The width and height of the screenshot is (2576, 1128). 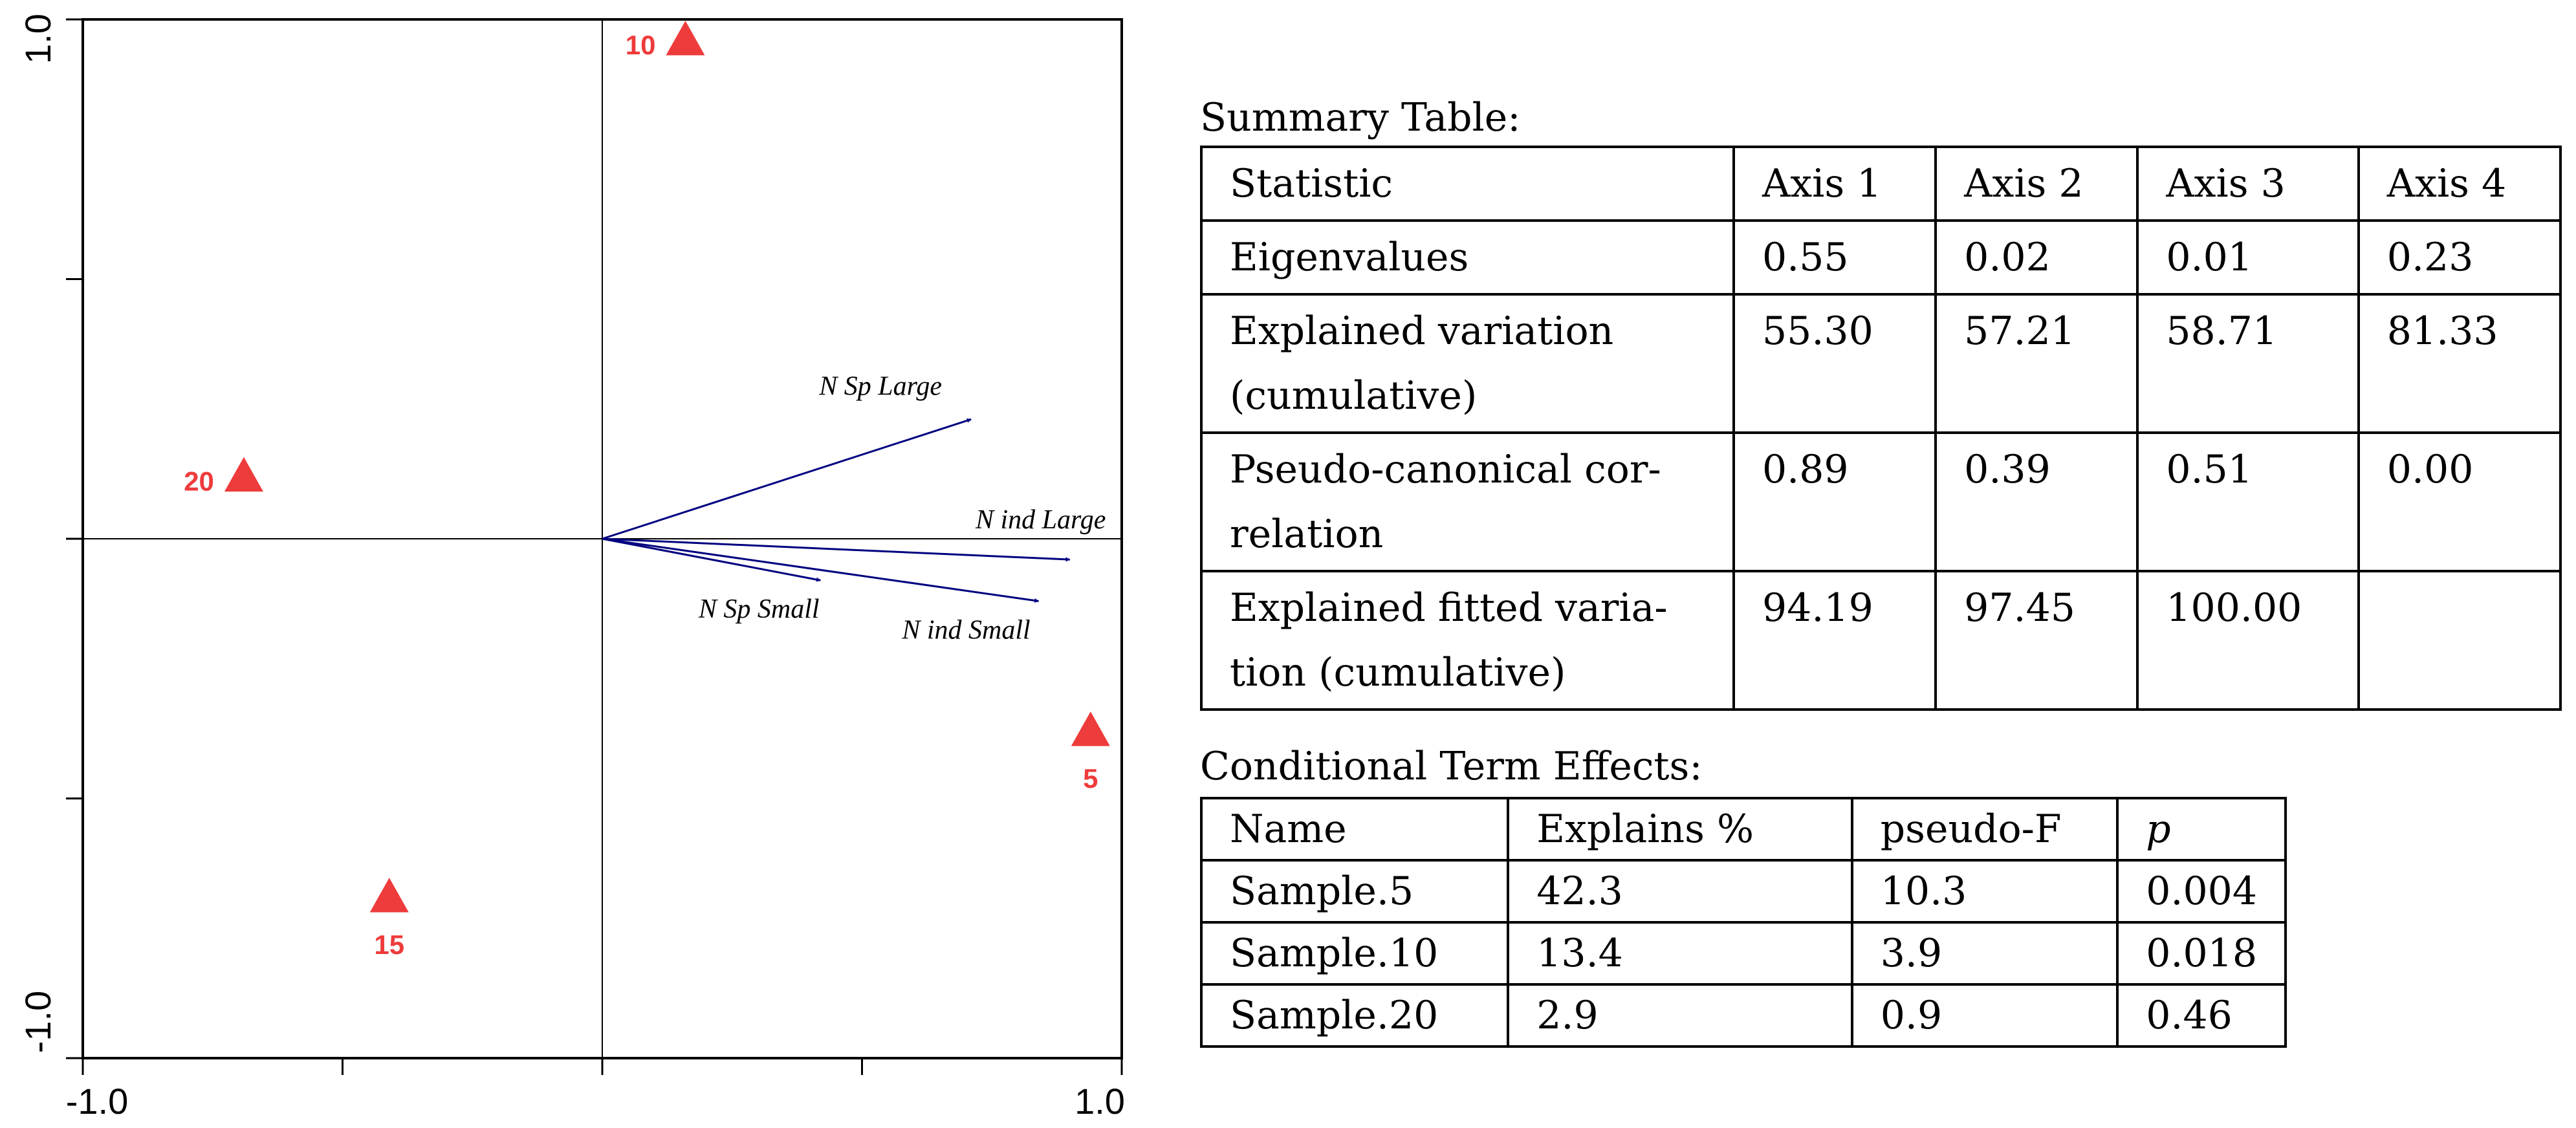 What do you see at coordinates (1468, 502) in the screenshot?
I see `row-label: Pseudo-canonical cor-relation` at bounding box center [1468, 502].